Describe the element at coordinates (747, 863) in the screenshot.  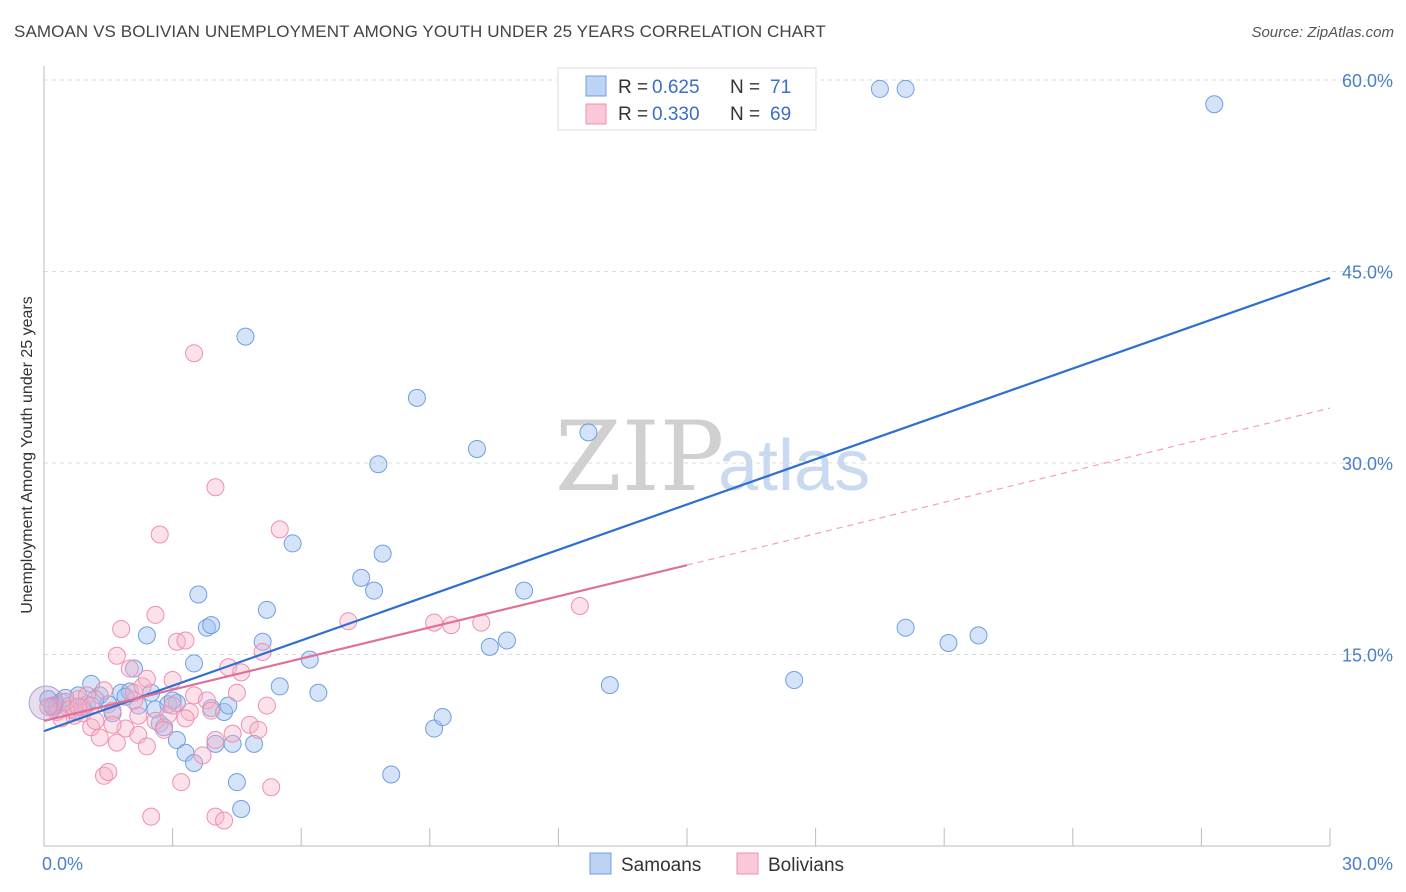
I see `bolivians-swatch` at that location.